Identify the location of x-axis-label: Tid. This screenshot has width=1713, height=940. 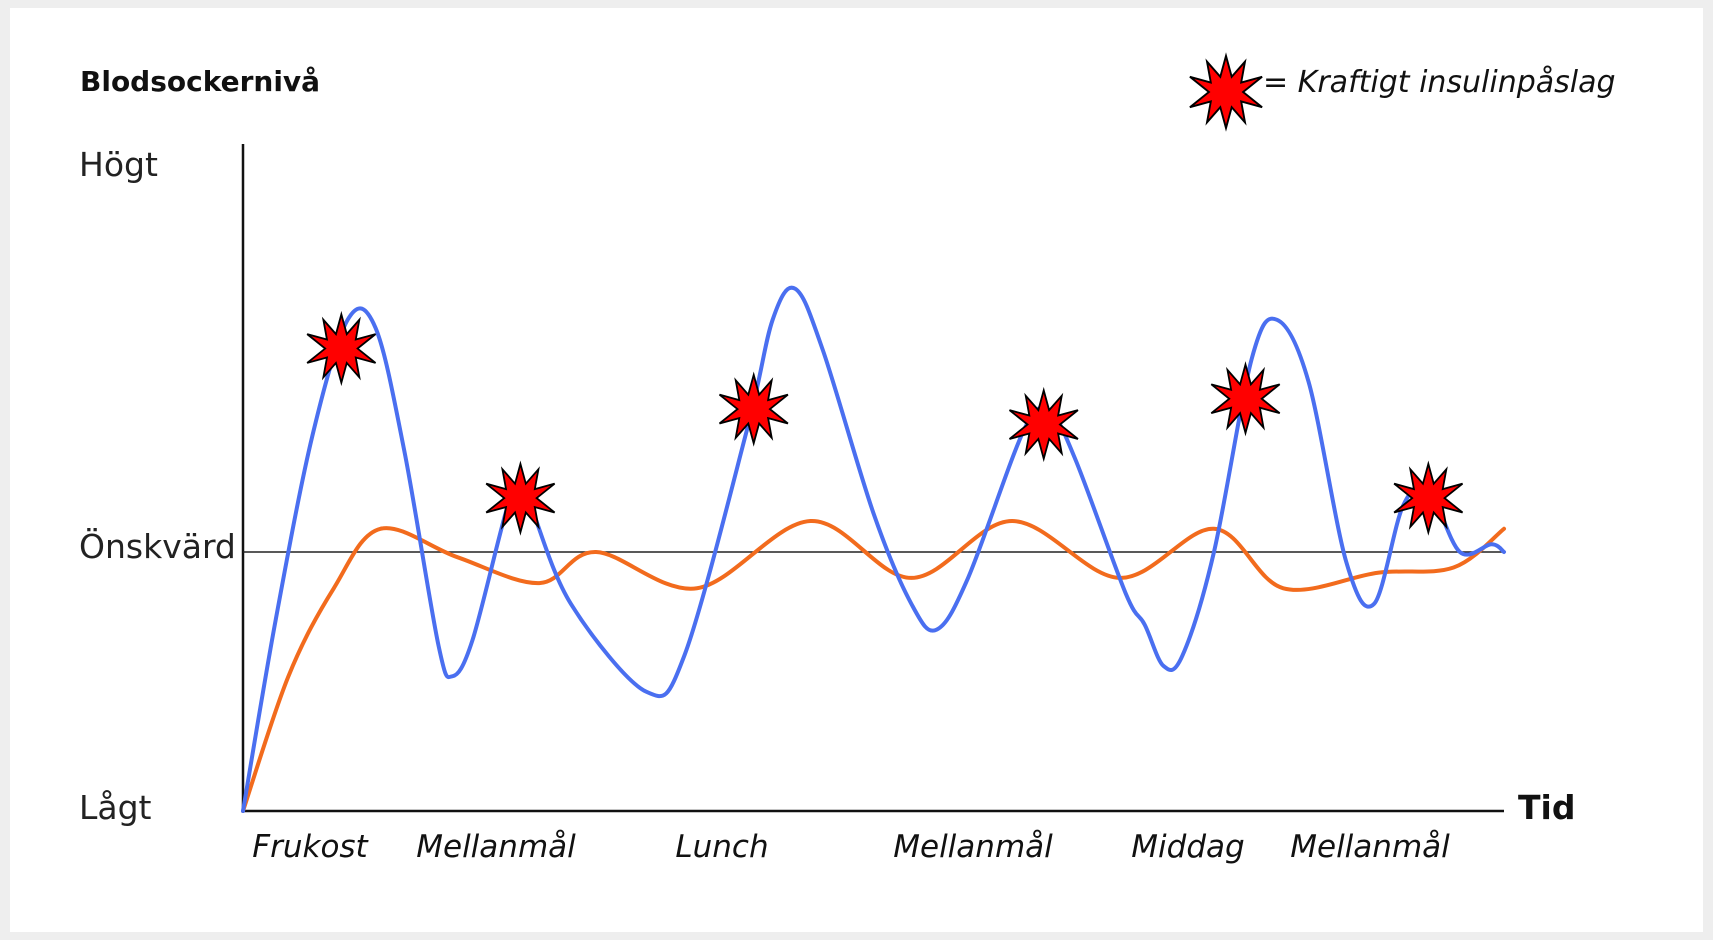
(1546, 807).